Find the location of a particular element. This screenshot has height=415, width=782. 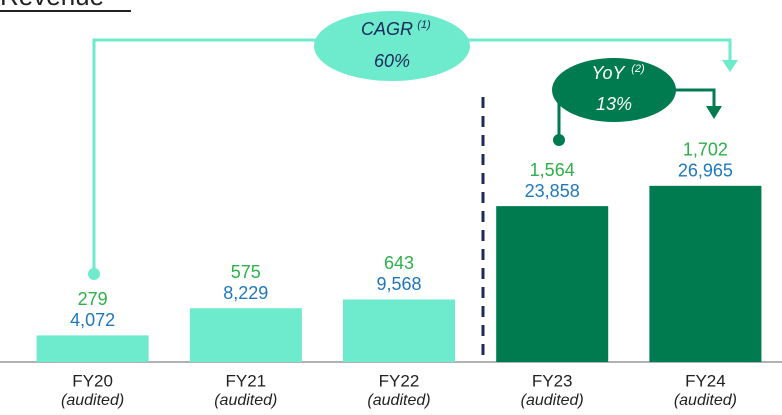

chart-title: Revenue is located at coordinates (52, 5).